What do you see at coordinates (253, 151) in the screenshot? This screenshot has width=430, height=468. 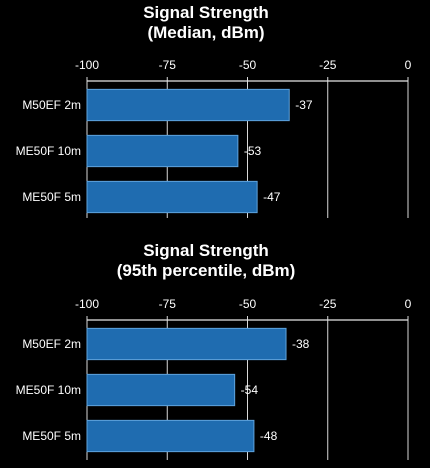 I see `data-label: -53` at bounding box center [253, 151].